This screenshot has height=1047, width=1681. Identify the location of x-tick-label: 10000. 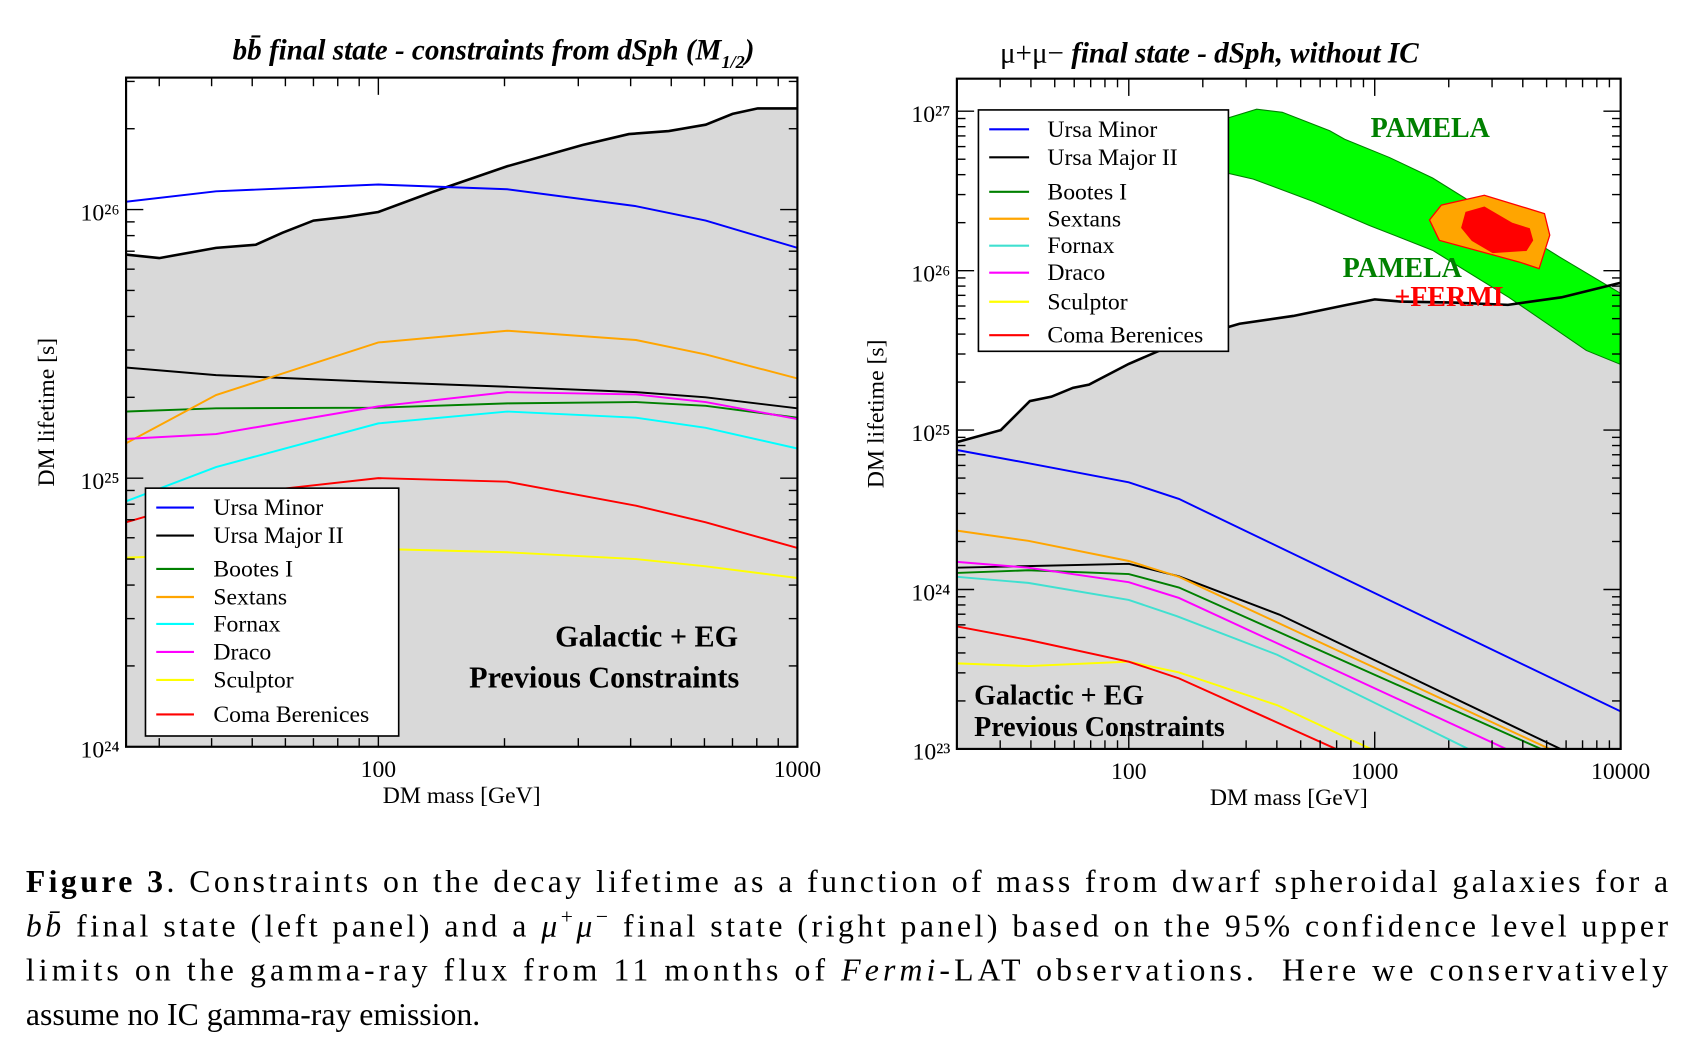
(1620, 772).